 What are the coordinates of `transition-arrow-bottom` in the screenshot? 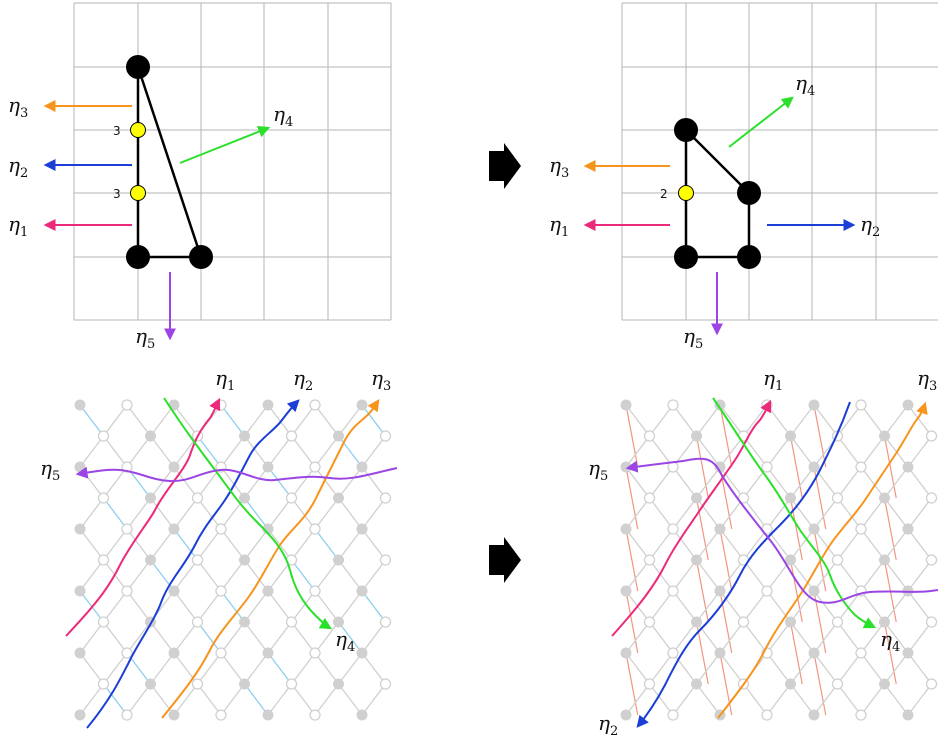 It's located at (505, 560).